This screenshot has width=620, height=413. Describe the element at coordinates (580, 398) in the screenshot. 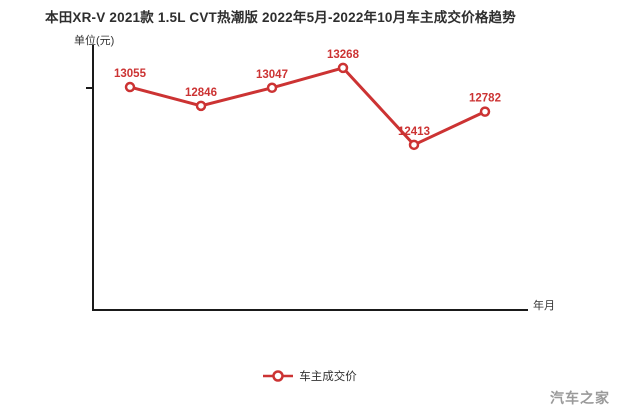

I see `watermark-logo: 汽车之家` at that location.